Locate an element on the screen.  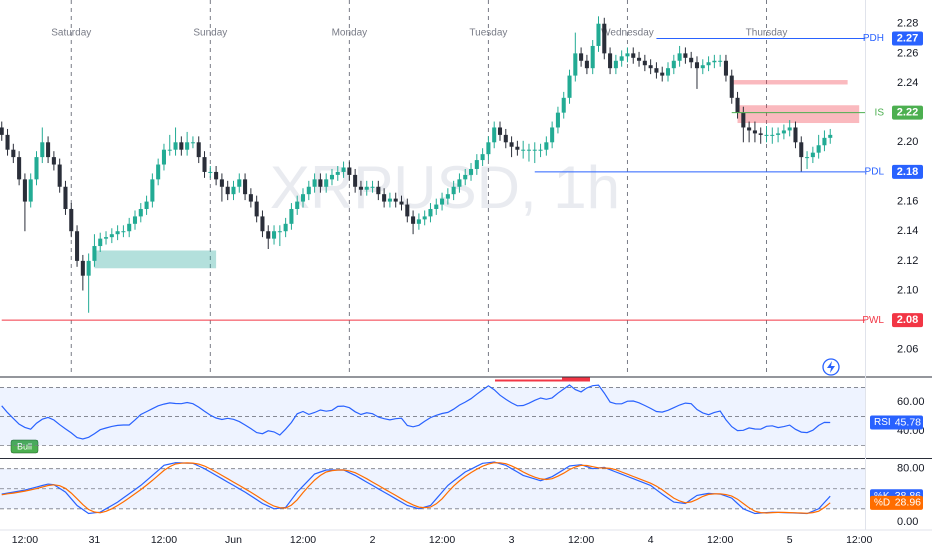
y-tick-label: 2.24 is located at coordinates (907, 83).